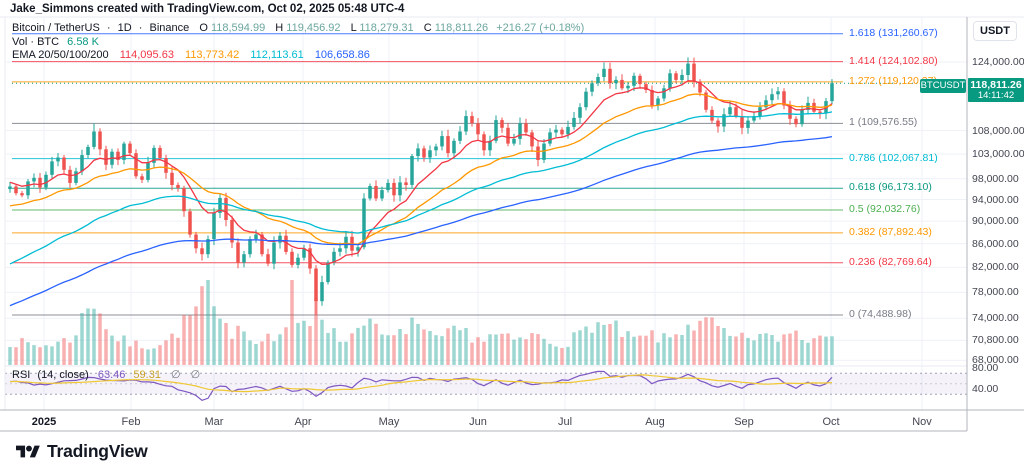 The image size is (1024, 473). Describe the element at coordinates (353, 28) in the screenshot. I see `low-label: L` at that location.